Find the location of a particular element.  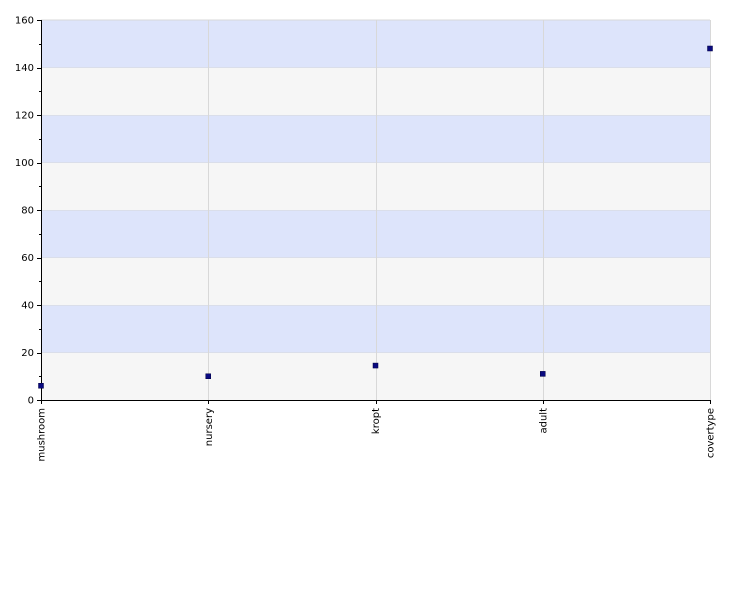

y-tick-label: 20 is located at coordinates (27, 353).